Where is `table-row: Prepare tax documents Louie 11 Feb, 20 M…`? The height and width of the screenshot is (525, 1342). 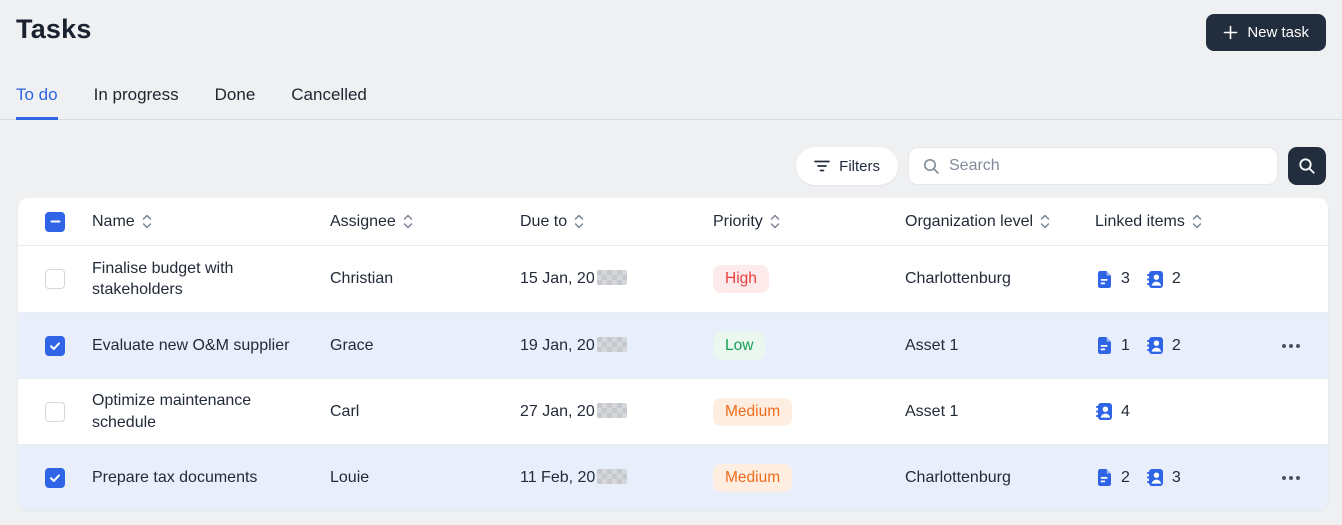 table-row: Prepare tax documents Louie 11 Feb, 20 M… is located at coordinates (673, 477).